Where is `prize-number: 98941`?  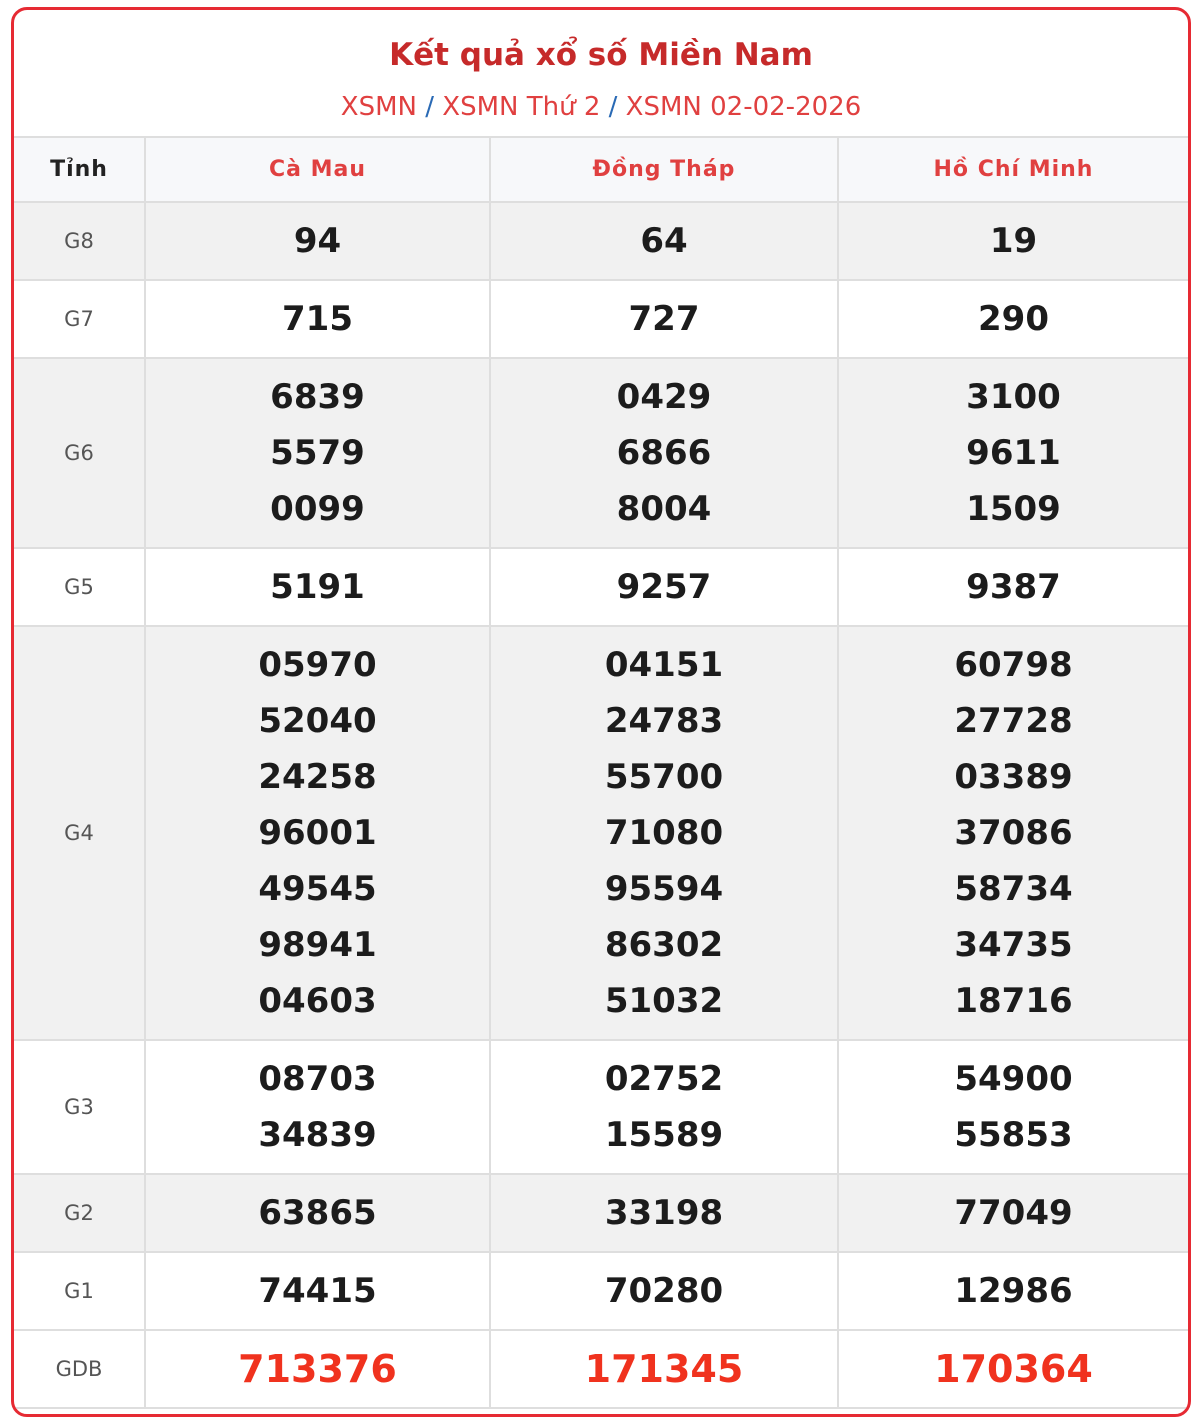 prize-number: 98941 is located at coordinates (317, 945).